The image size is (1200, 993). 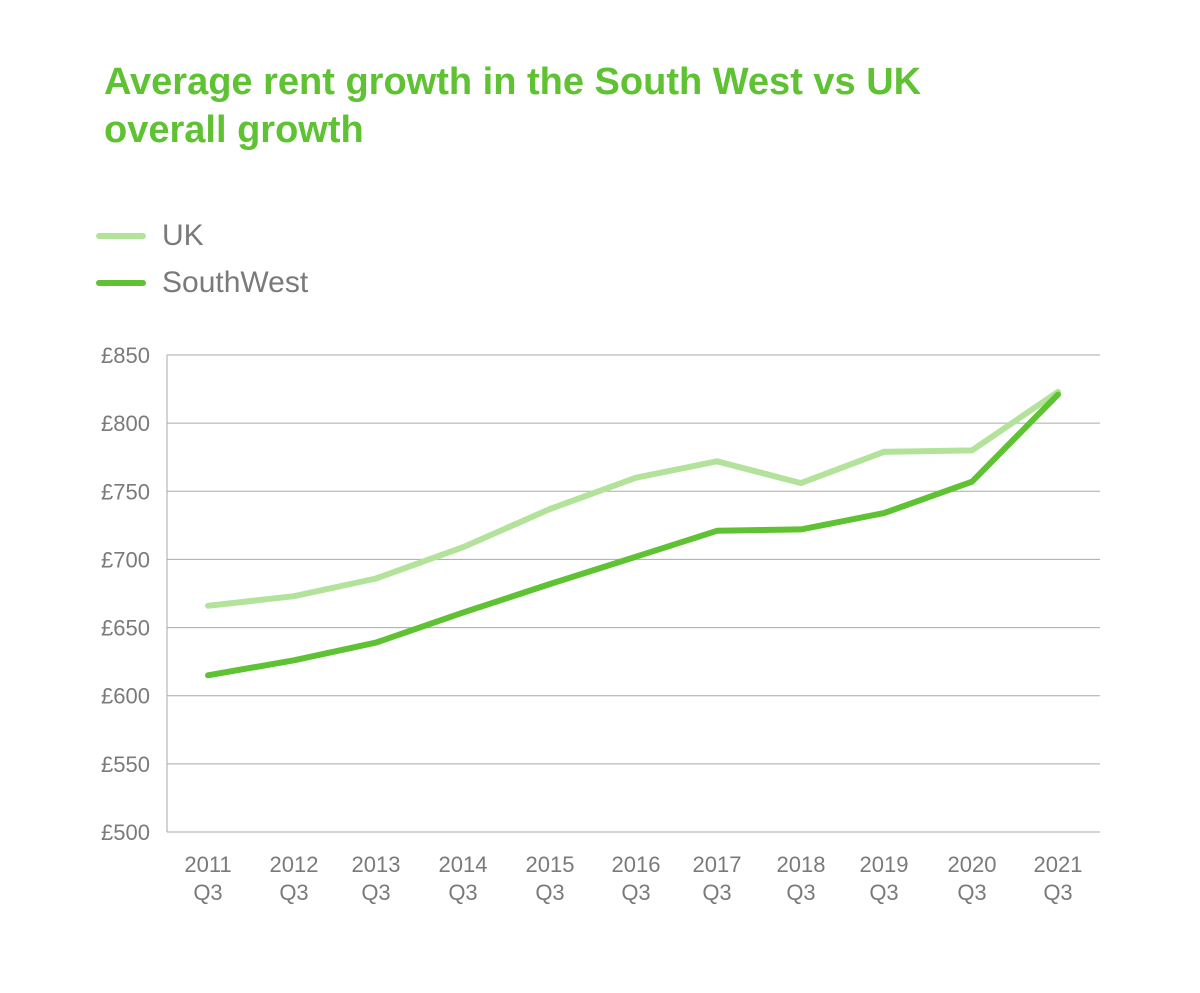 I want to click on x-tick-label: 2012 Q3, so click(x=294, y=878).